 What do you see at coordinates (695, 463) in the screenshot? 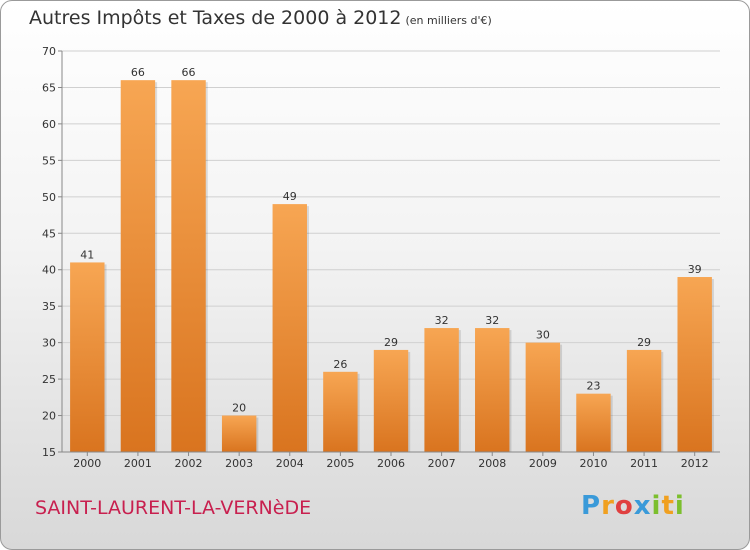
I see `x-tick-label: 2012` at bounding box center [695, 463].